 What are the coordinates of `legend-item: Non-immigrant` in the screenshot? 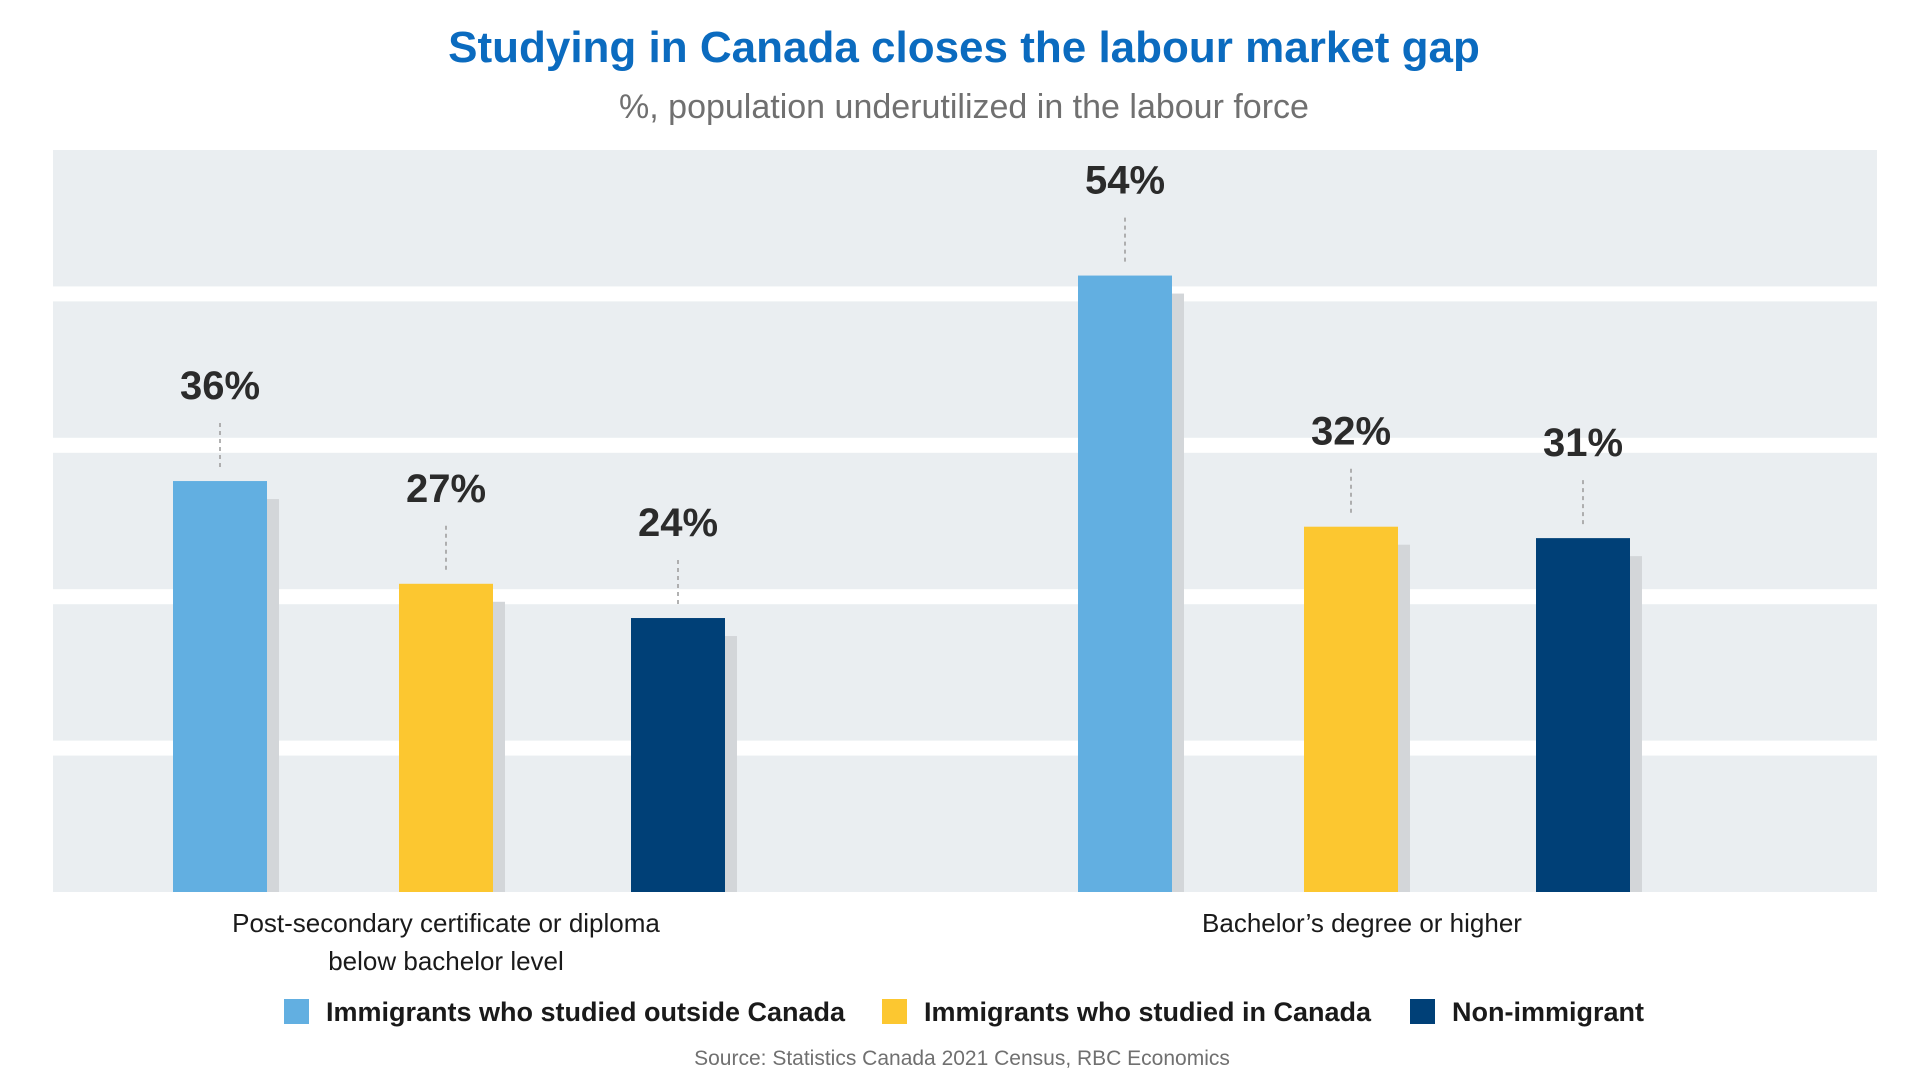 It's located at (1527, 1012).